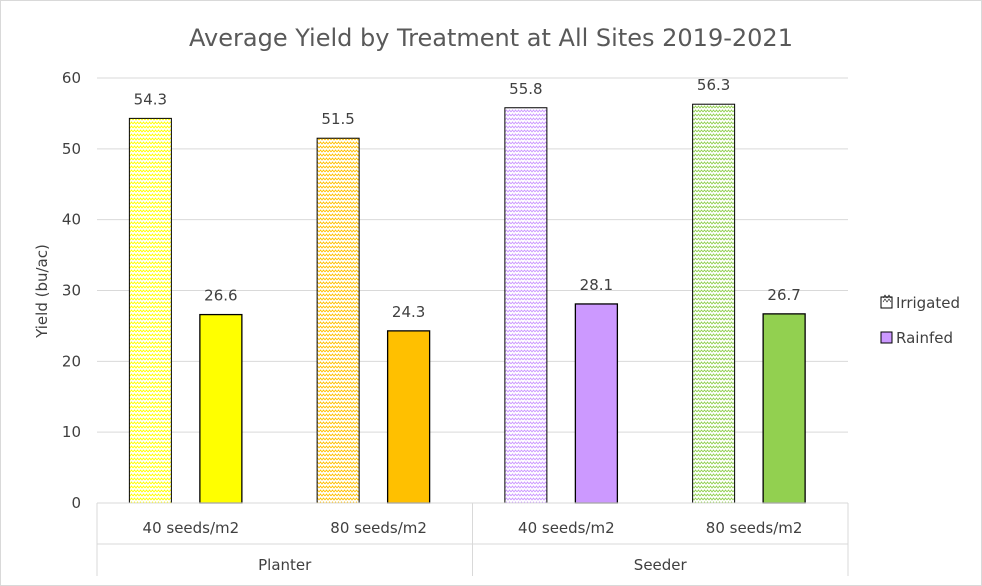 The width and height of the screenshot is (982, 586). I want to click on legend-label: Rainfed, so click(924, 338).